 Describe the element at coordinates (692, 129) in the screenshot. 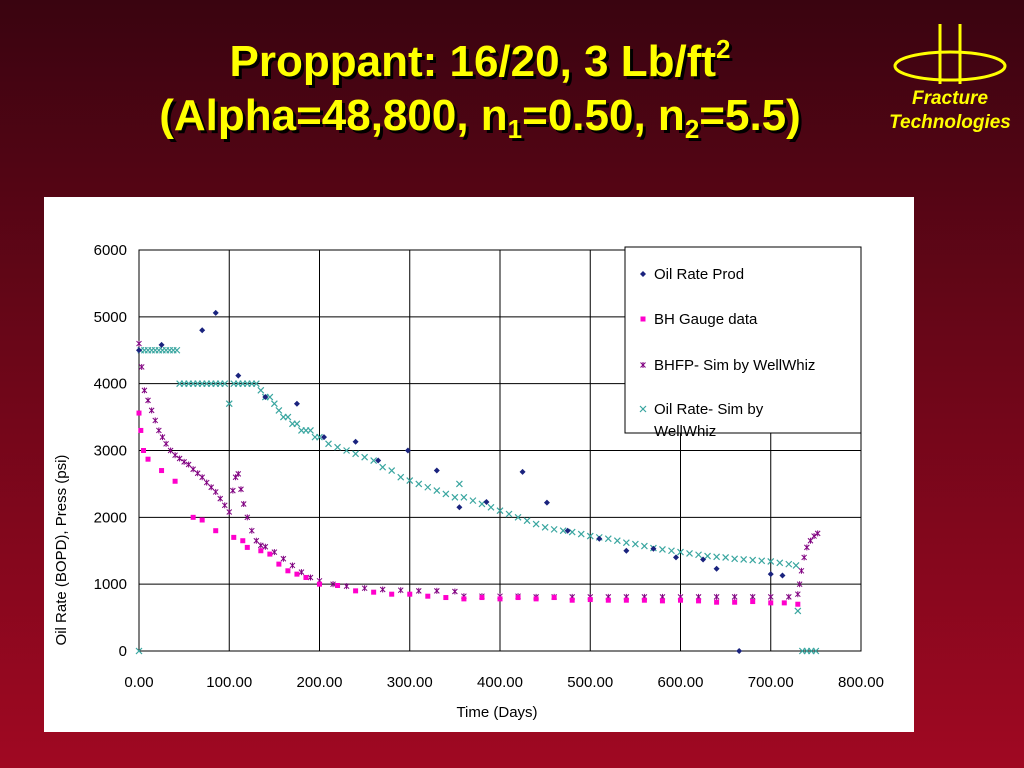

I see `title-subscript-2: 2` at that location.